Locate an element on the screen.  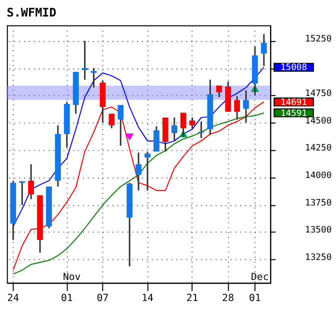
y-tick-label: 14000 is located at coordinates (318, 175).